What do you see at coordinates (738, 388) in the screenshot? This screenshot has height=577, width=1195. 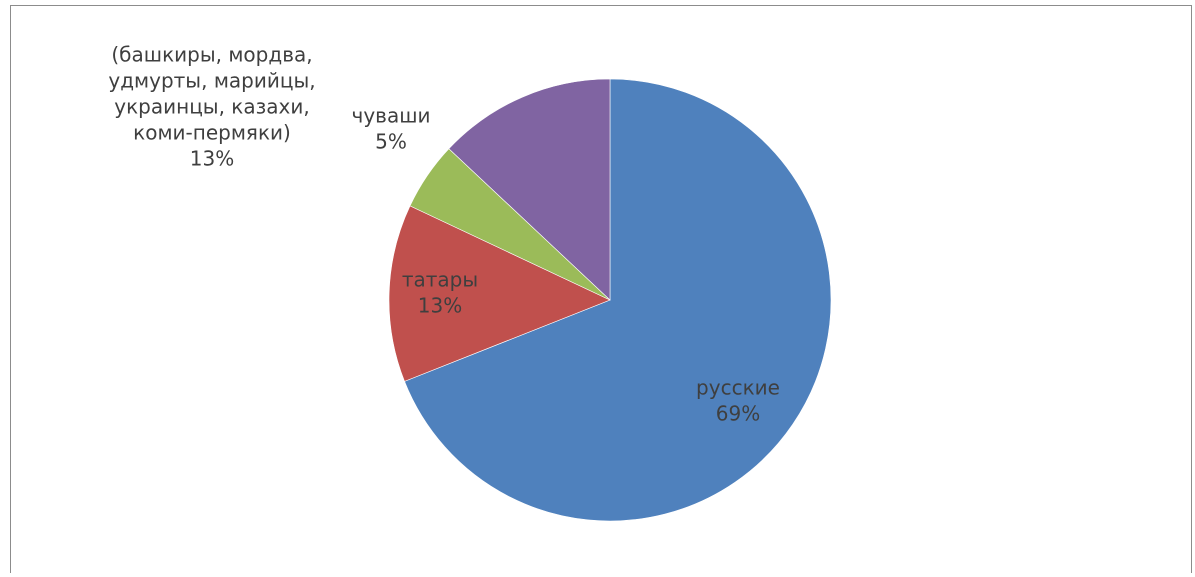 I see `data-label-russians-line-1: русские` at bounding box center [738, 388].